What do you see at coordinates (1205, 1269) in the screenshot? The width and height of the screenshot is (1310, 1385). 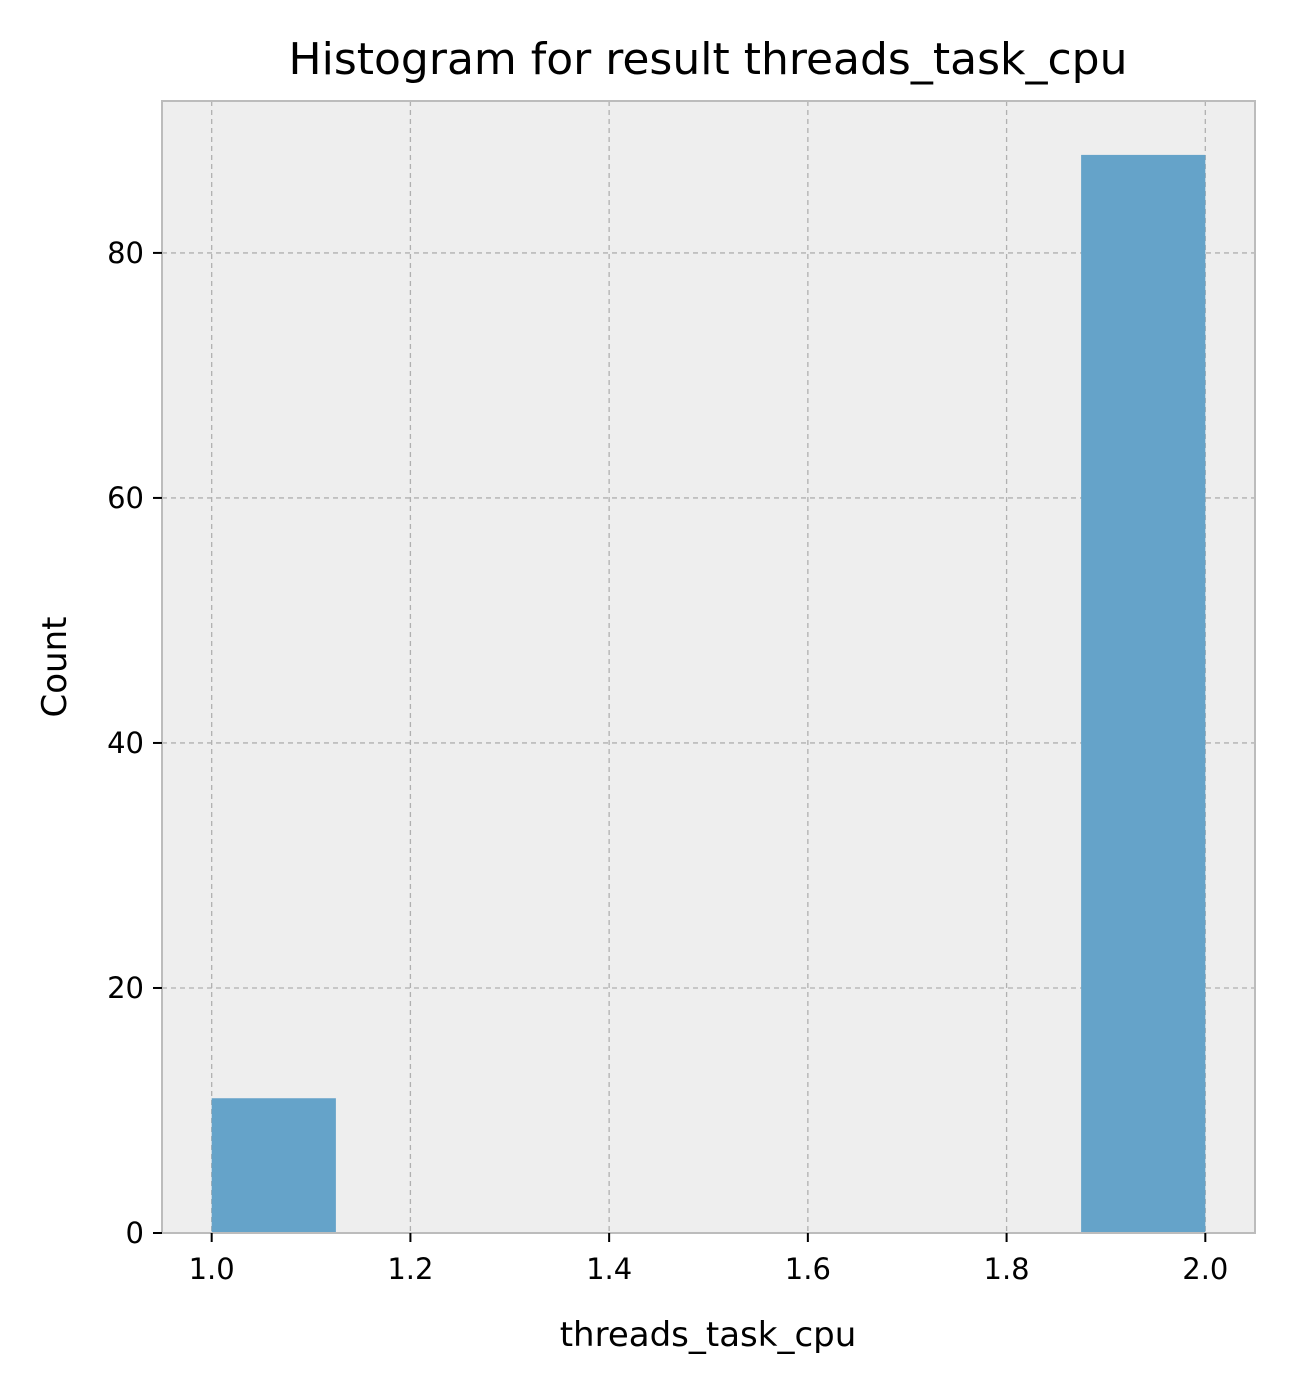 I see `x-tick-label: 2.0` at bounding box center [1205, 1269].